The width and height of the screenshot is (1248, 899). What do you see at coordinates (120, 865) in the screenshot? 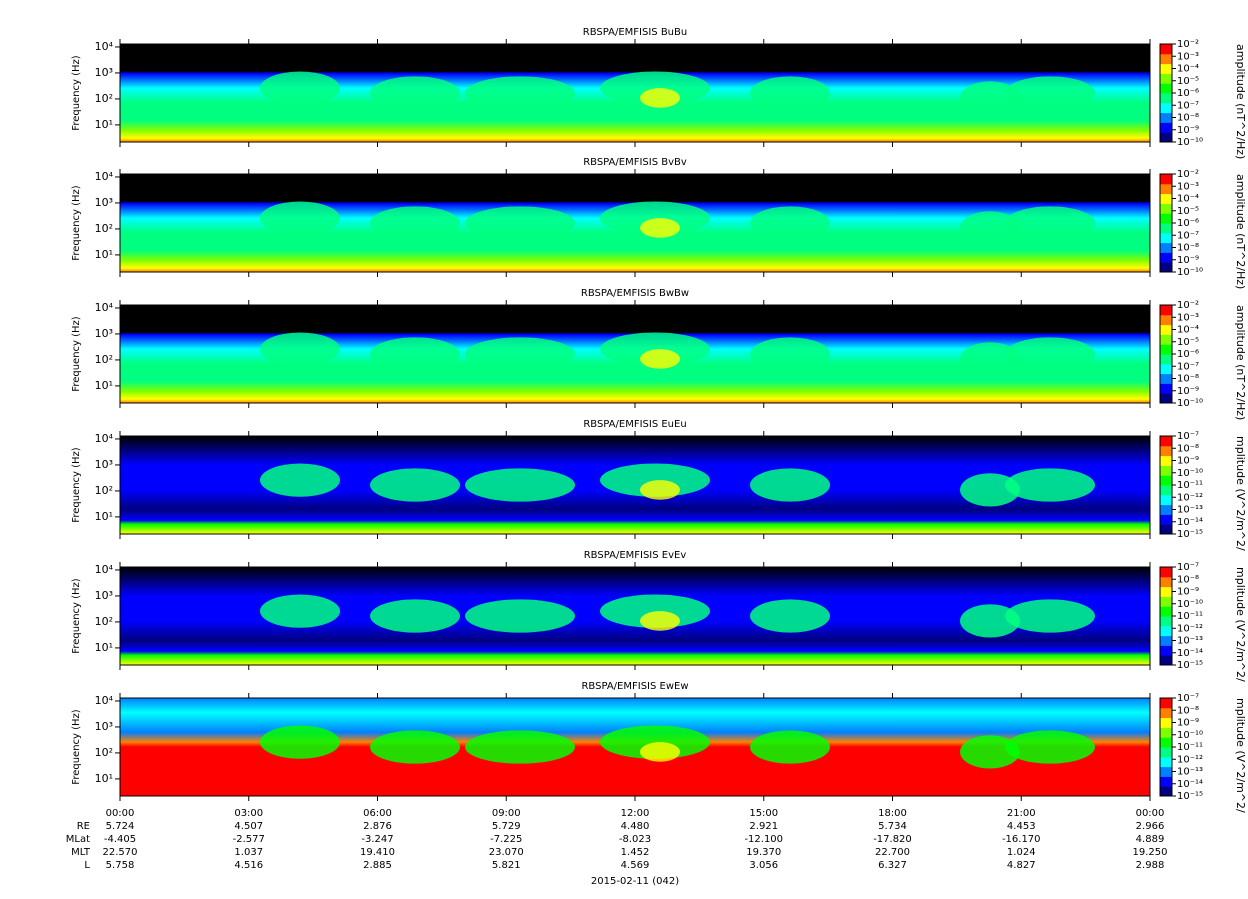
I see `ephemeris-value: 5.758` at bounding box center [120, 865].